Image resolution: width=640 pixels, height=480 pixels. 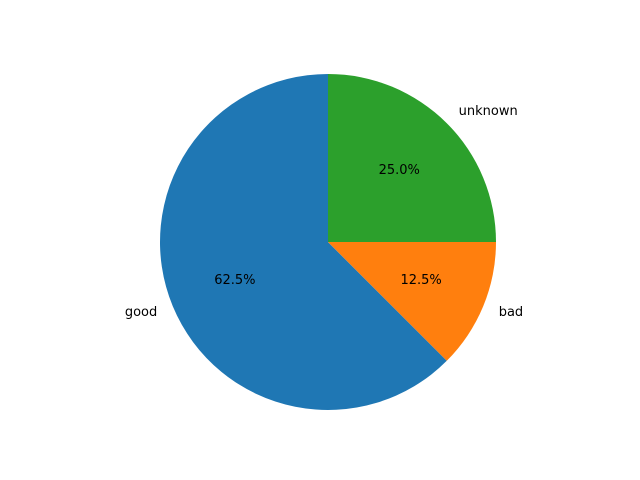 I want to click on slice-percentage-good: 62.5%, so click(x=234, y=280).